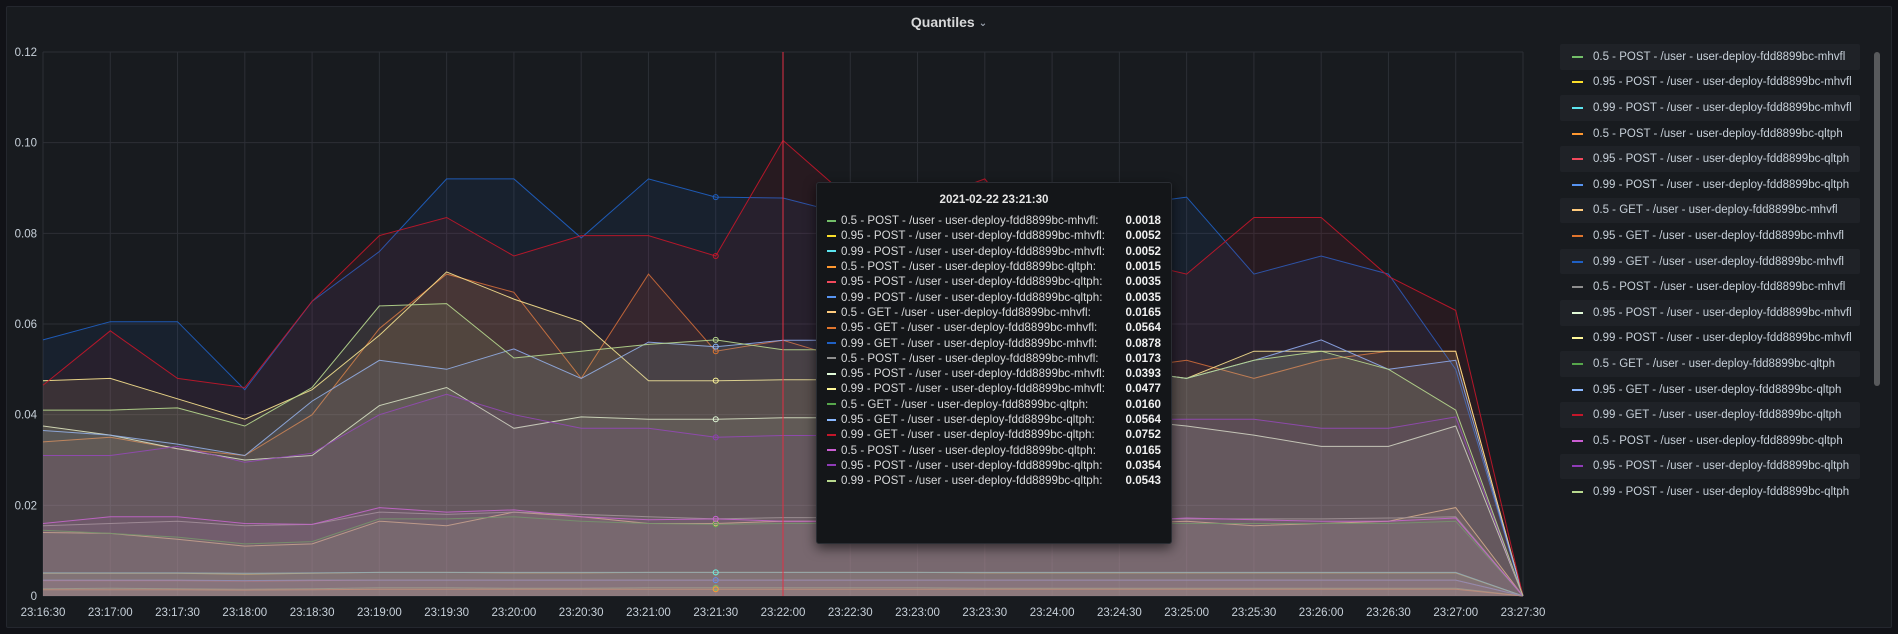  I want to click on tooltip-series-value: 0.0052, so click(1143, 236).